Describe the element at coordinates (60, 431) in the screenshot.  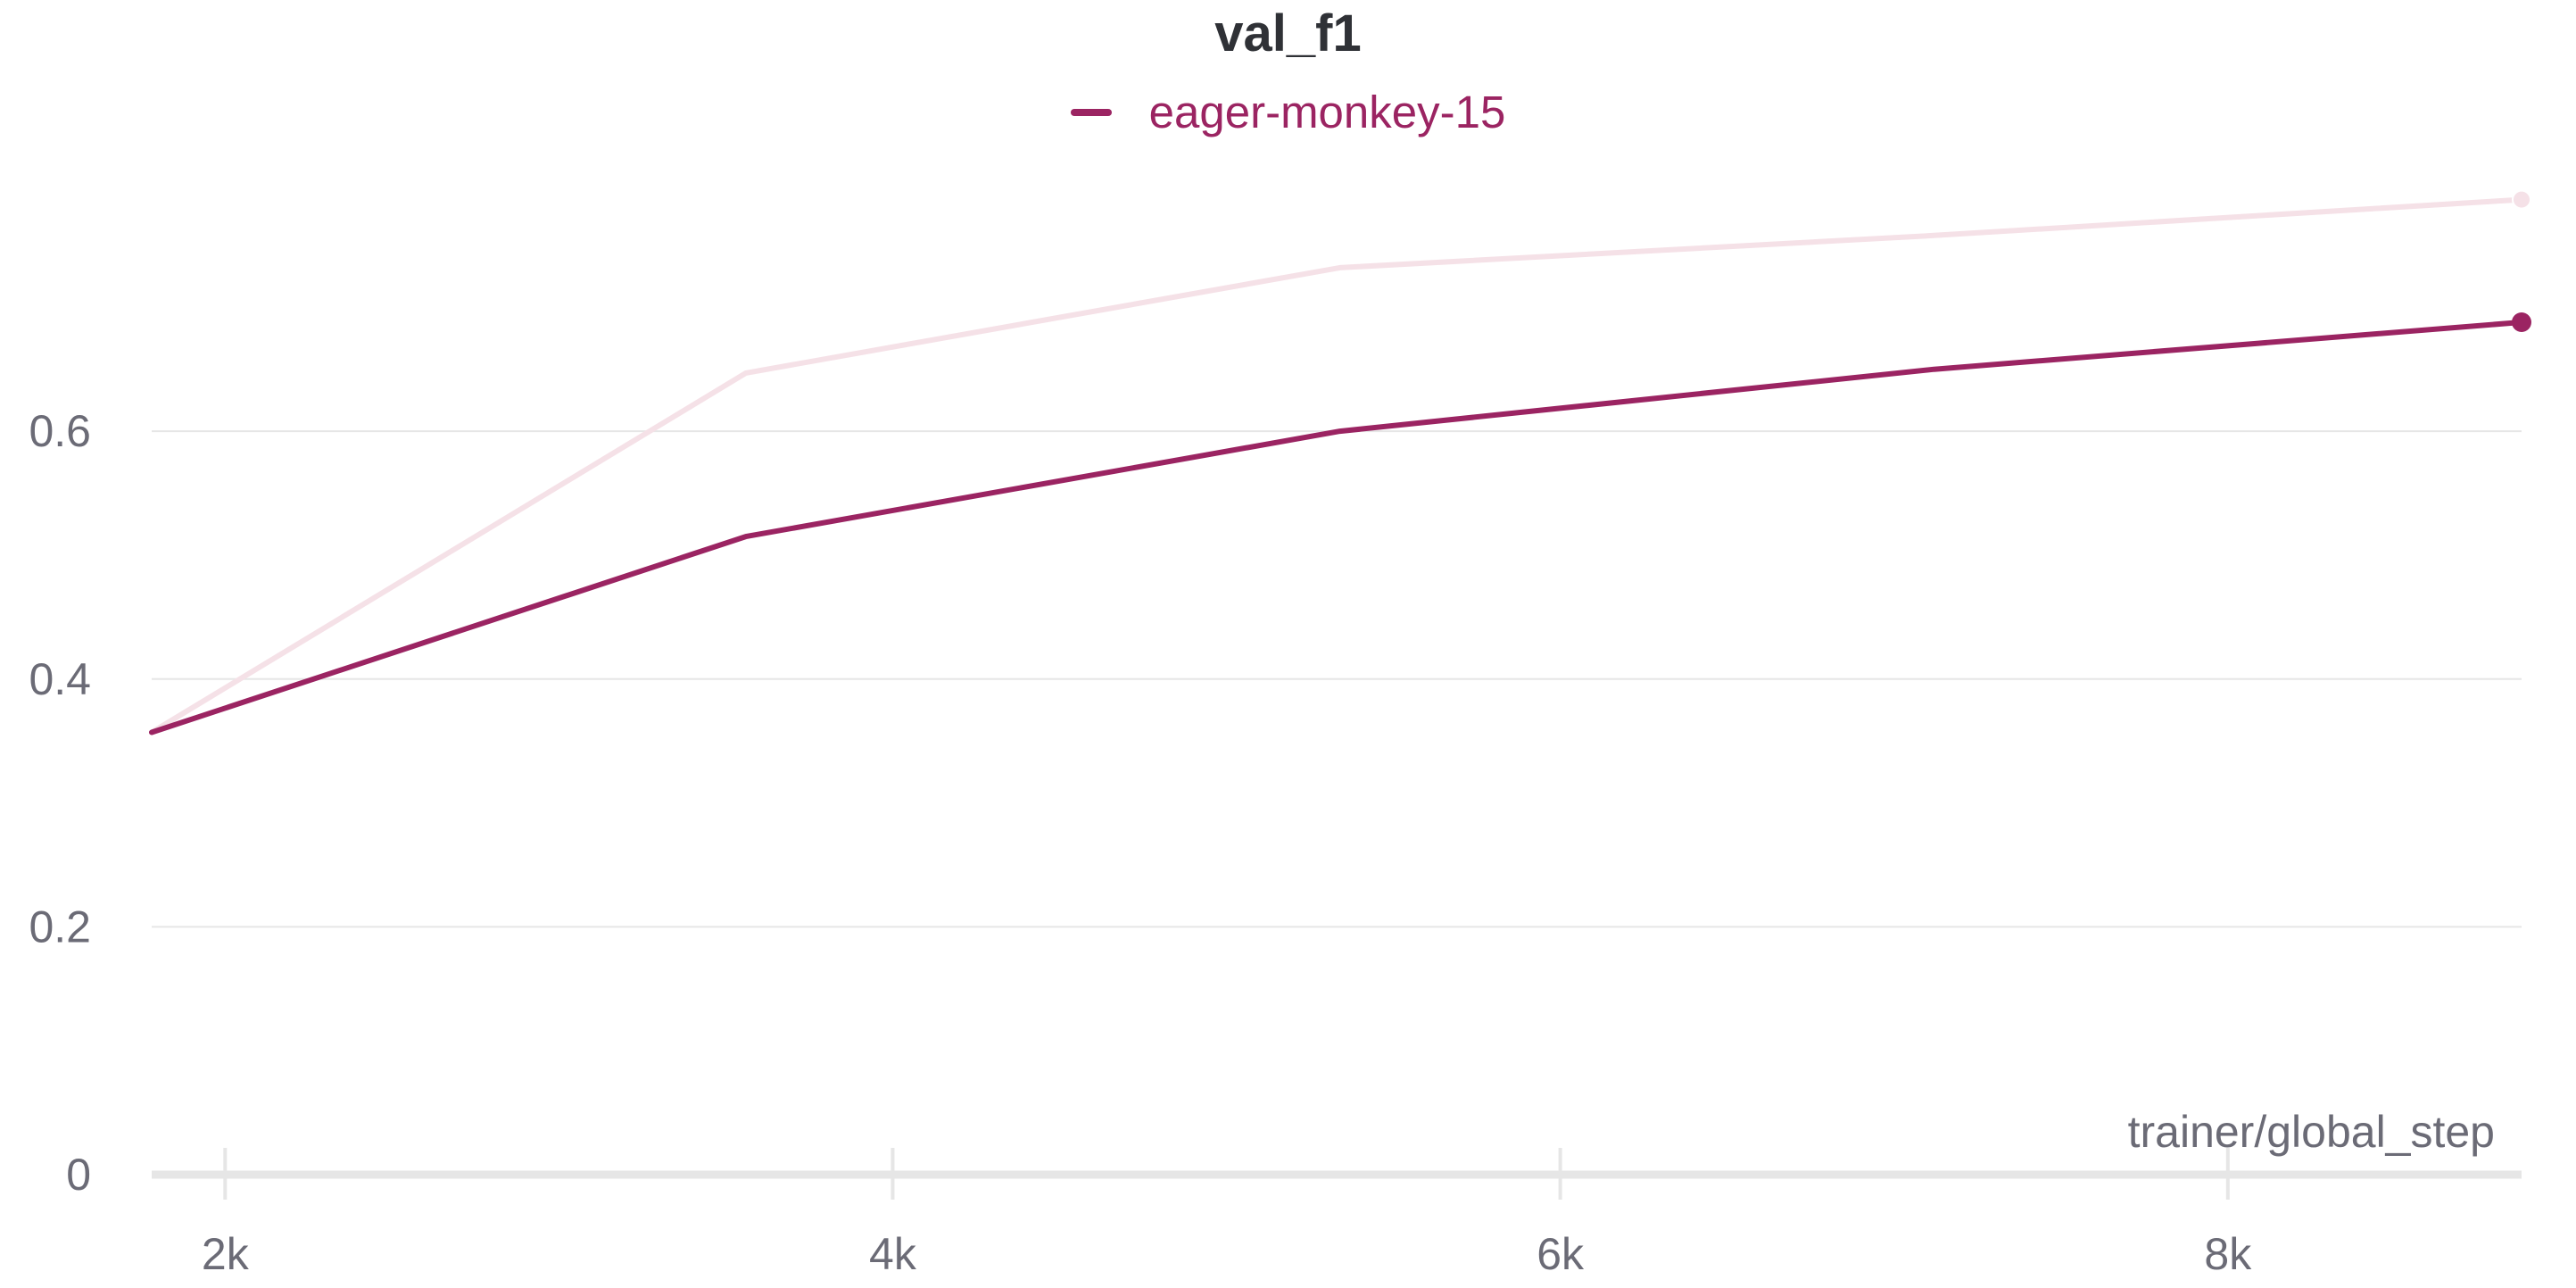
I see `y-tick-label: 0.6` at that location.